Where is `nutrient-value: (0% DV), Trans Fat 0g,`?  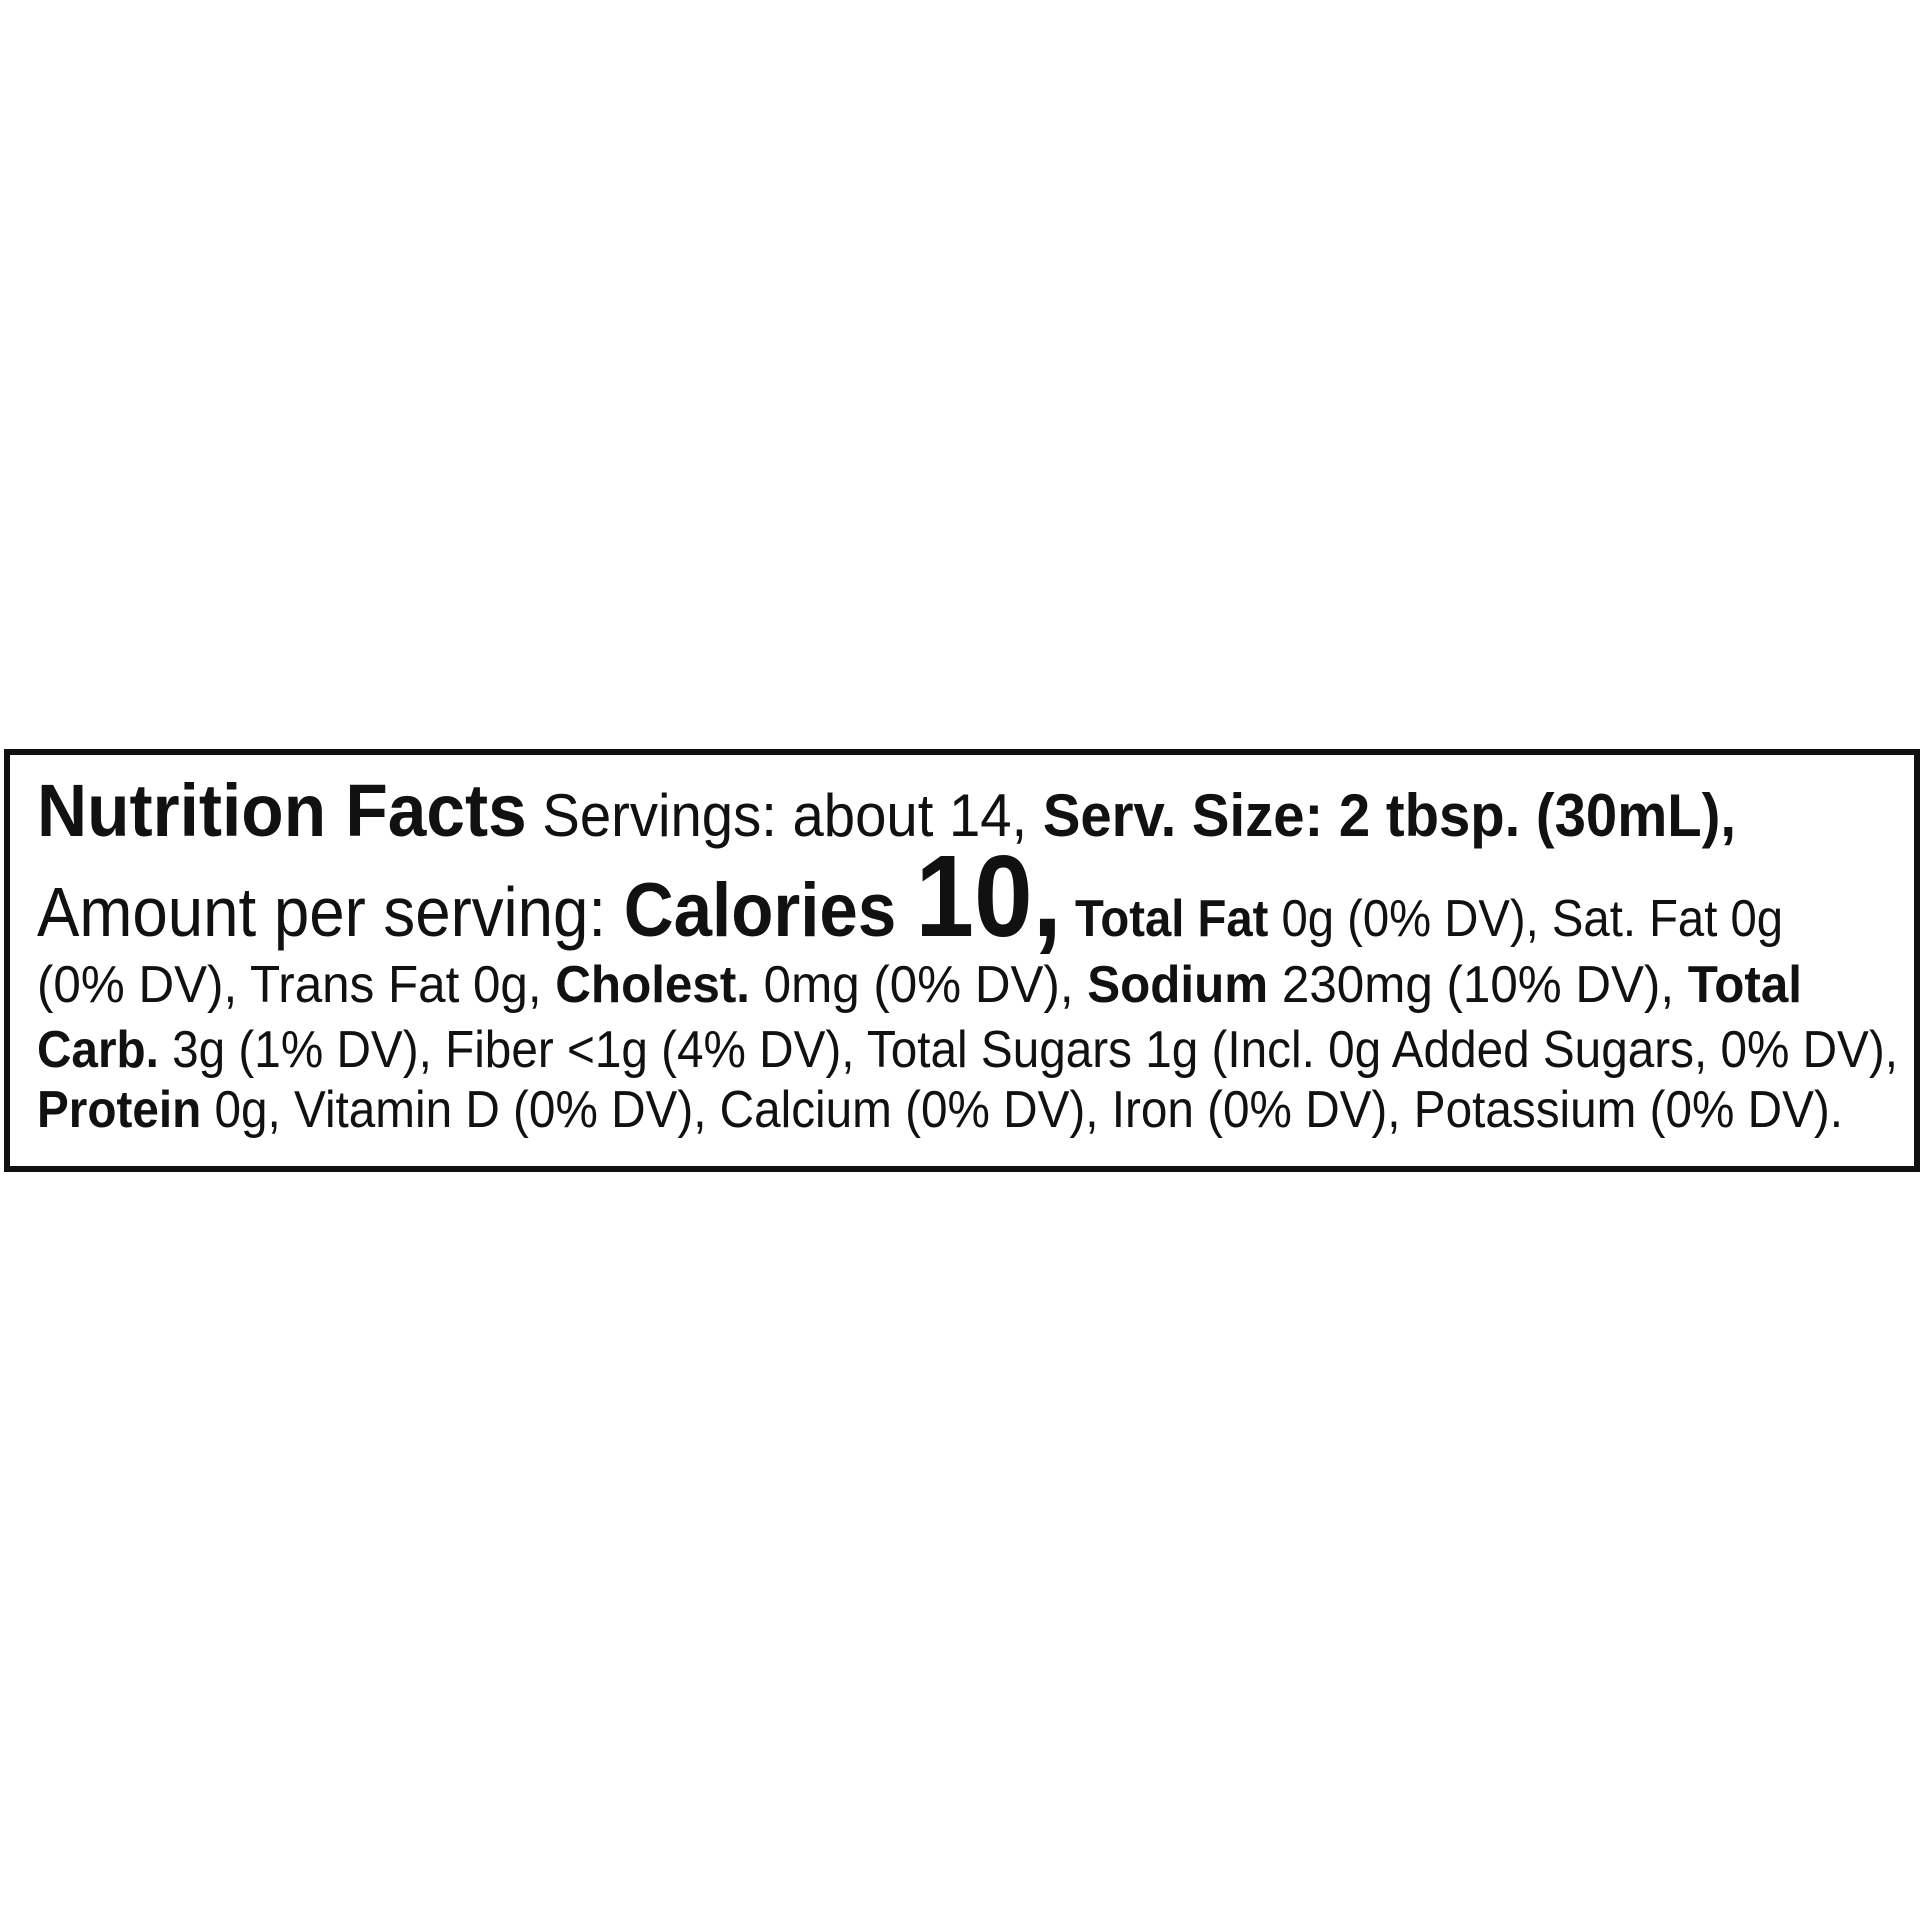
nutrient-value: (0% DV), Trans Fat 0g, is located at coordinates (296, 985).